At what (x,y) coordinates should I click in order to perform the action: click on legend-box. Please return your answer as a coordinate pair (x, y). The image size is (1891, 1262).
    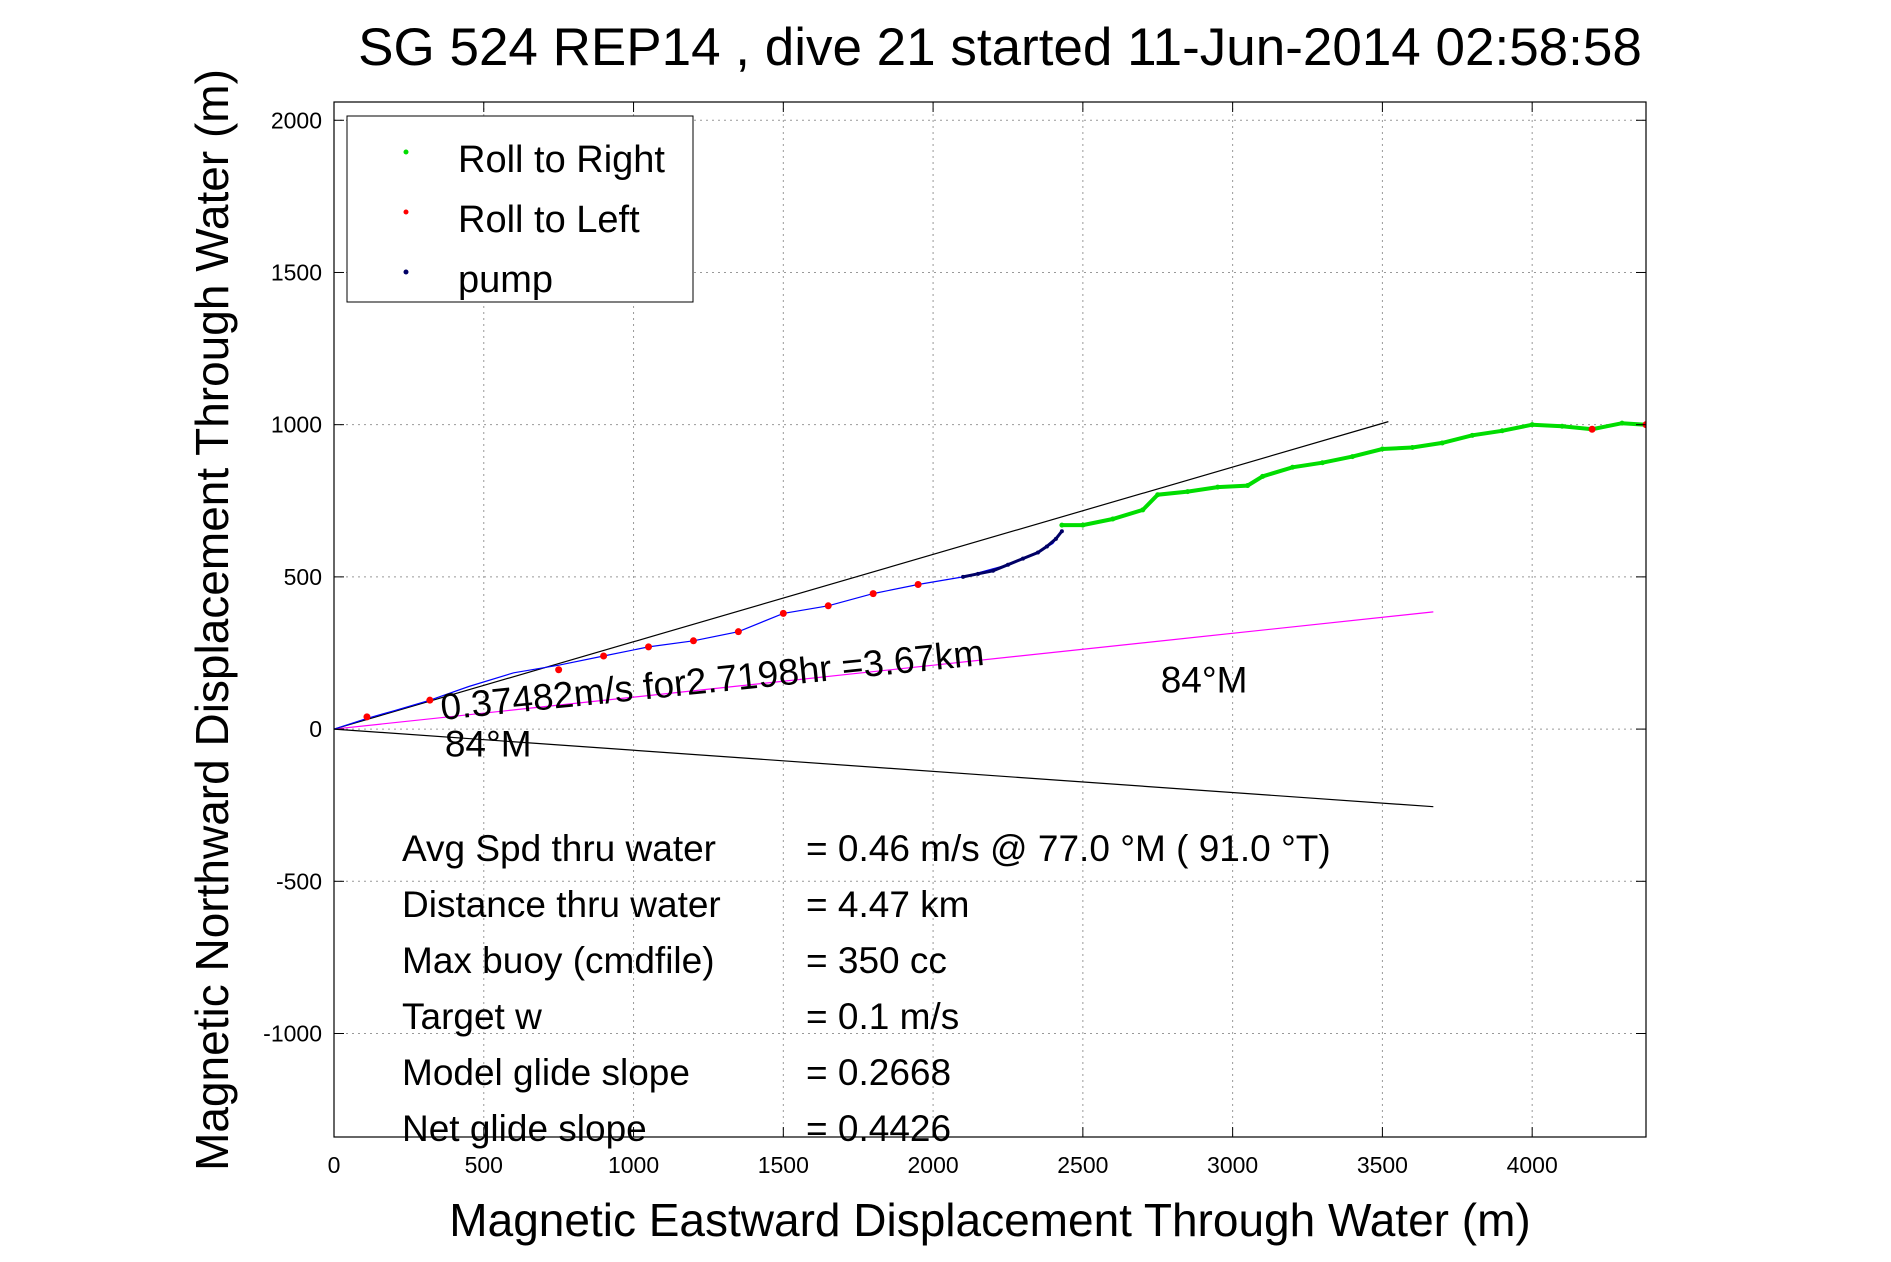
    Looking at the image, I should click on (520, 209).